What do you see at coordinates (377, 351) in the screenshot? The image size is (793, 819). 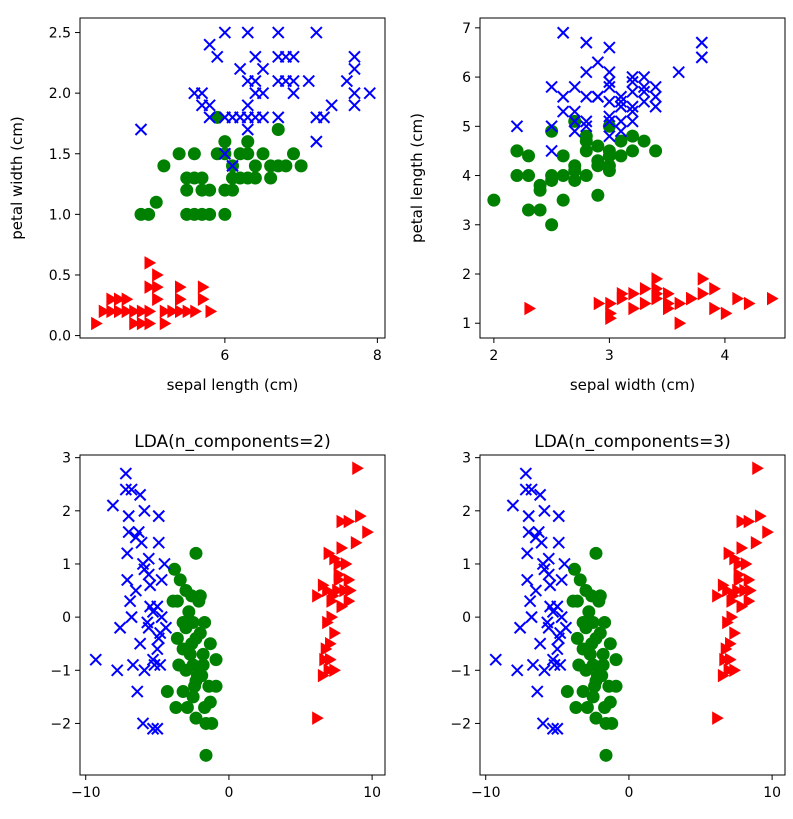 I see `x-tick: 8` at bounding box center [377, 351].